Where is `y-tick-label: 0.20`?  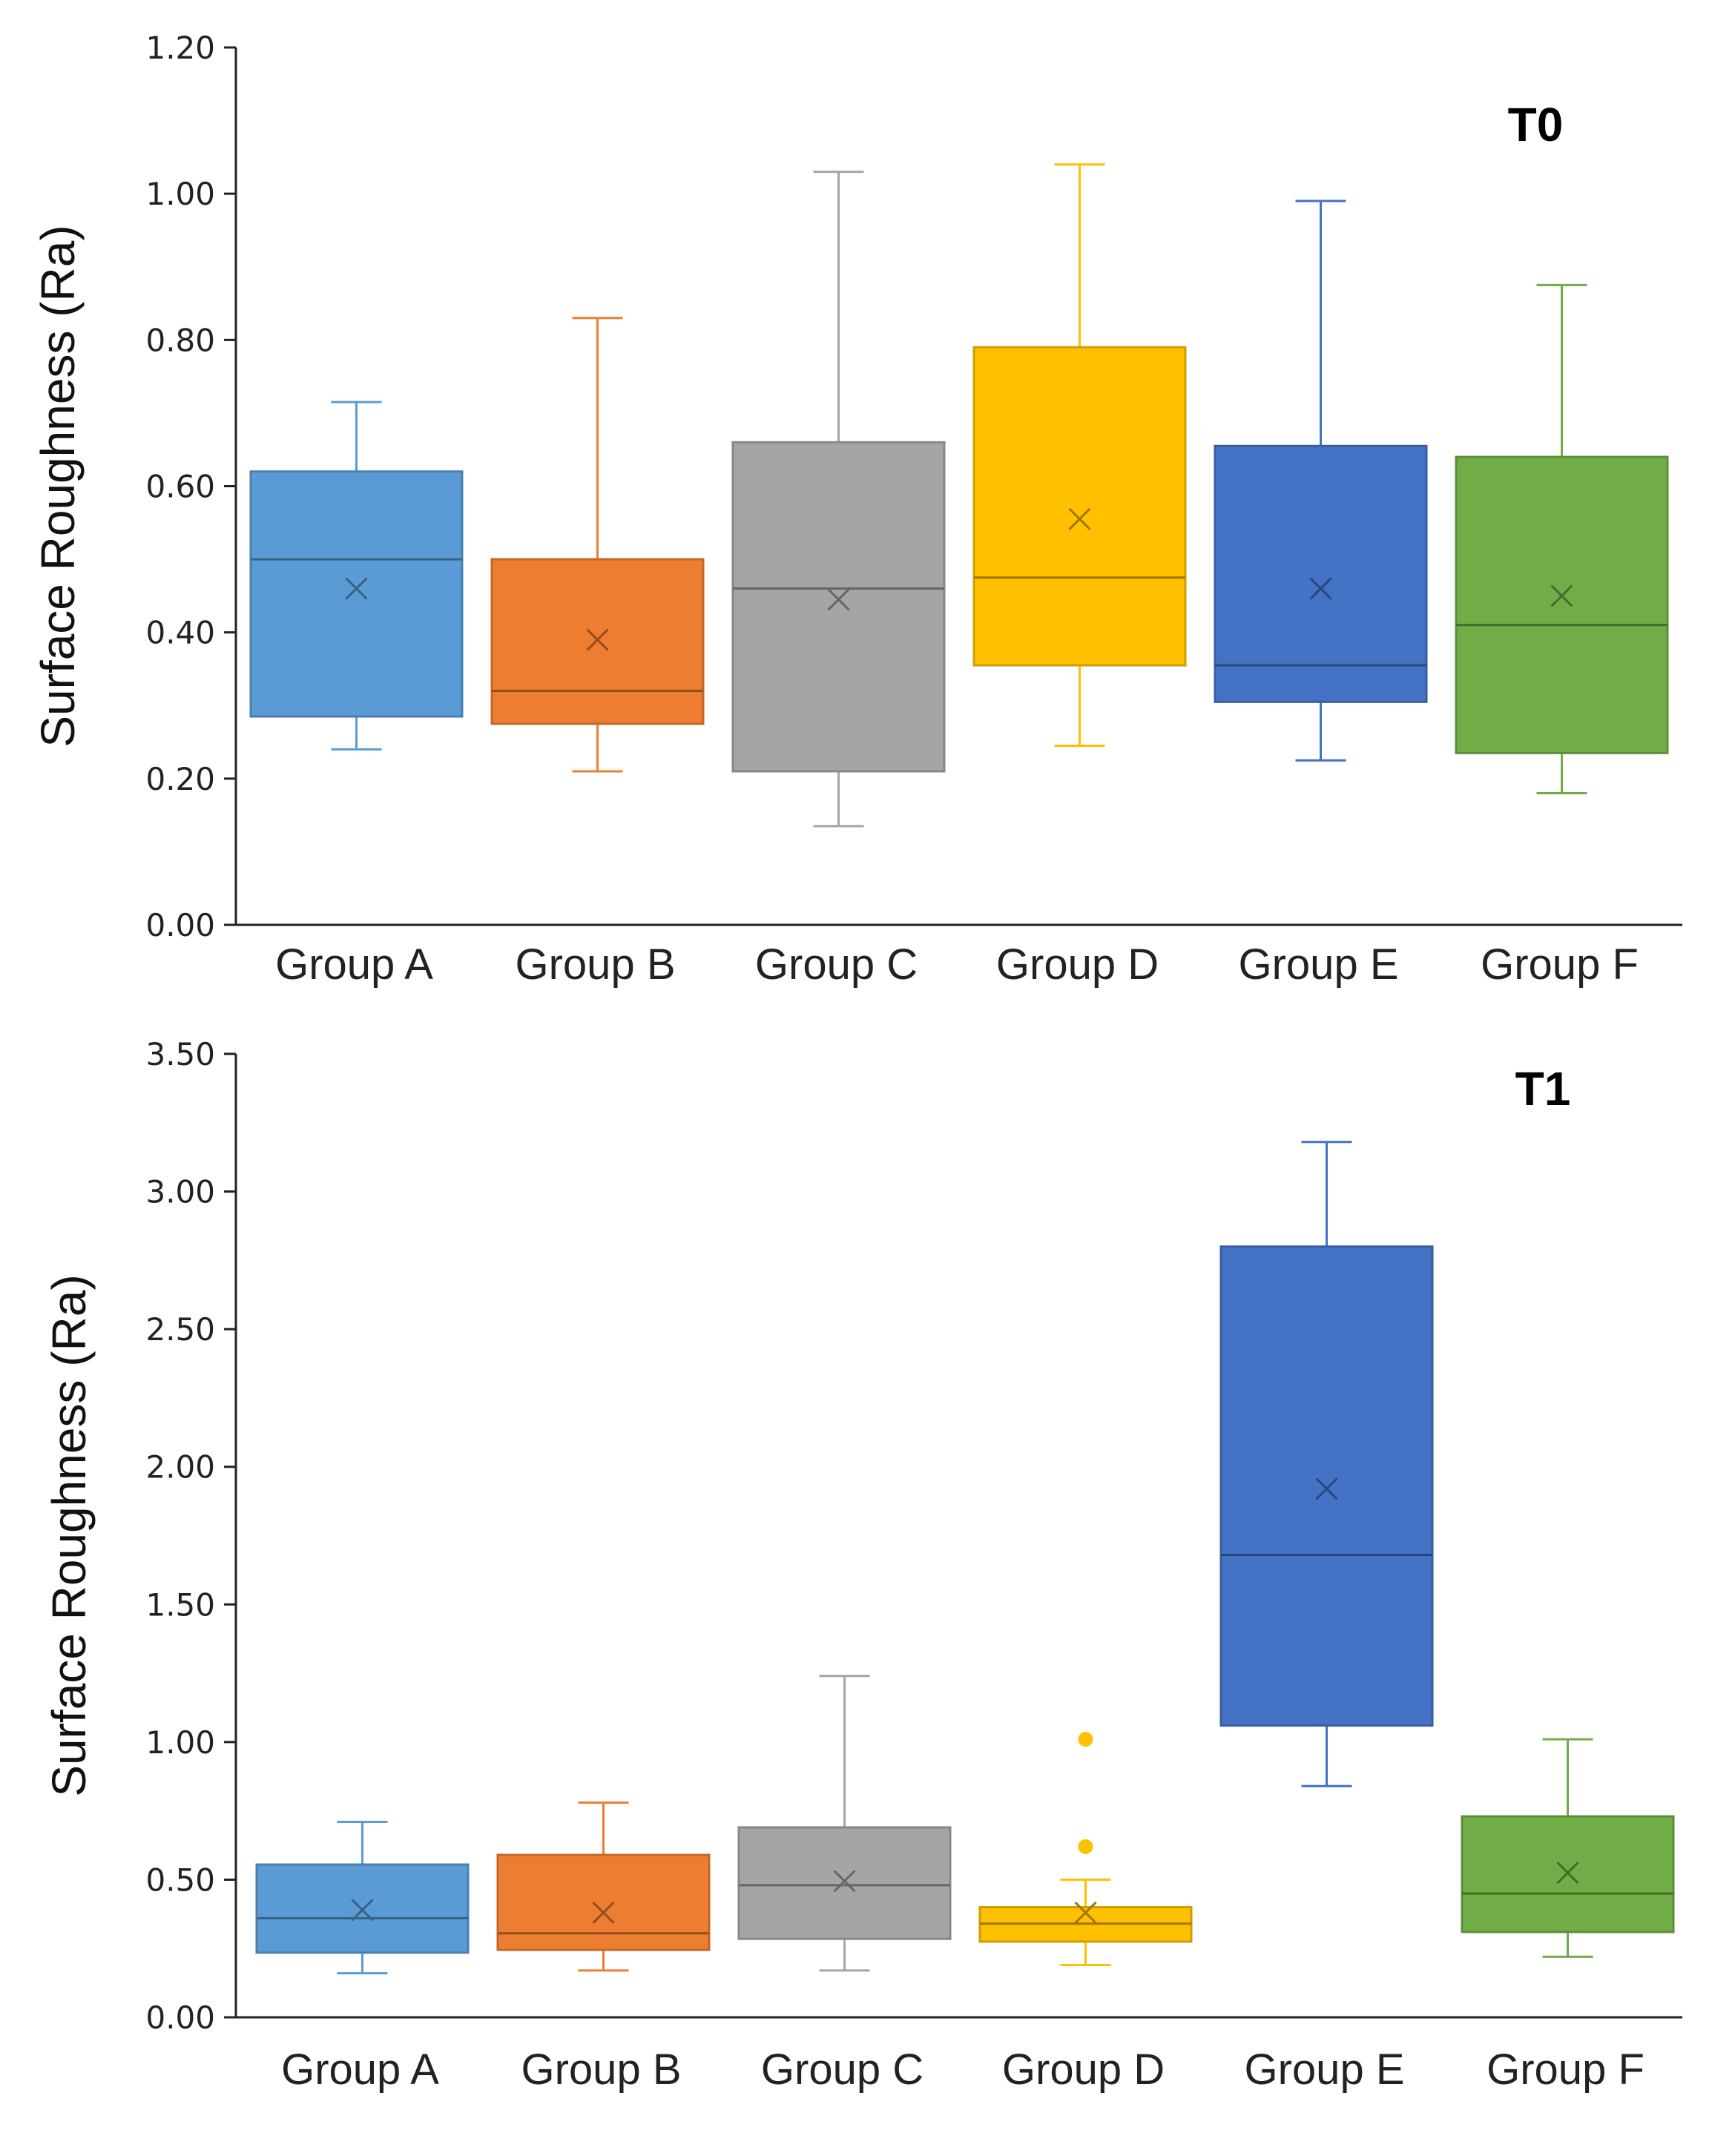 y-tick-label: 0.20 is located at coordinates (180, 779).